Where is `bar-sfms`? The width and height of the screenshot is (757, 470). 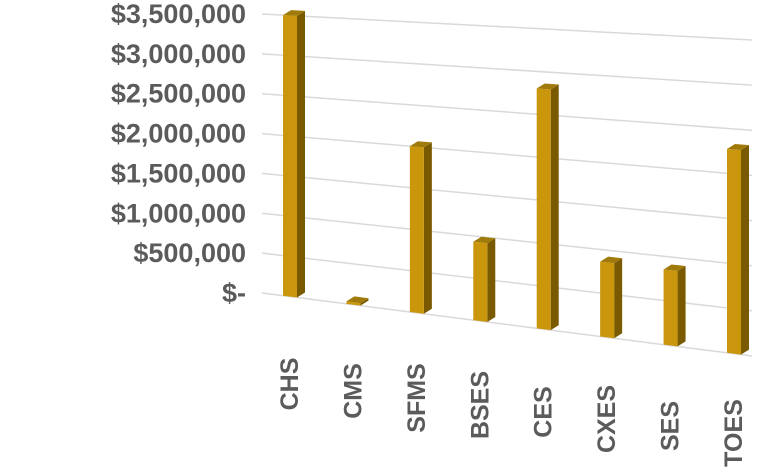
bar-sfms is located at coordinates (420, 227).